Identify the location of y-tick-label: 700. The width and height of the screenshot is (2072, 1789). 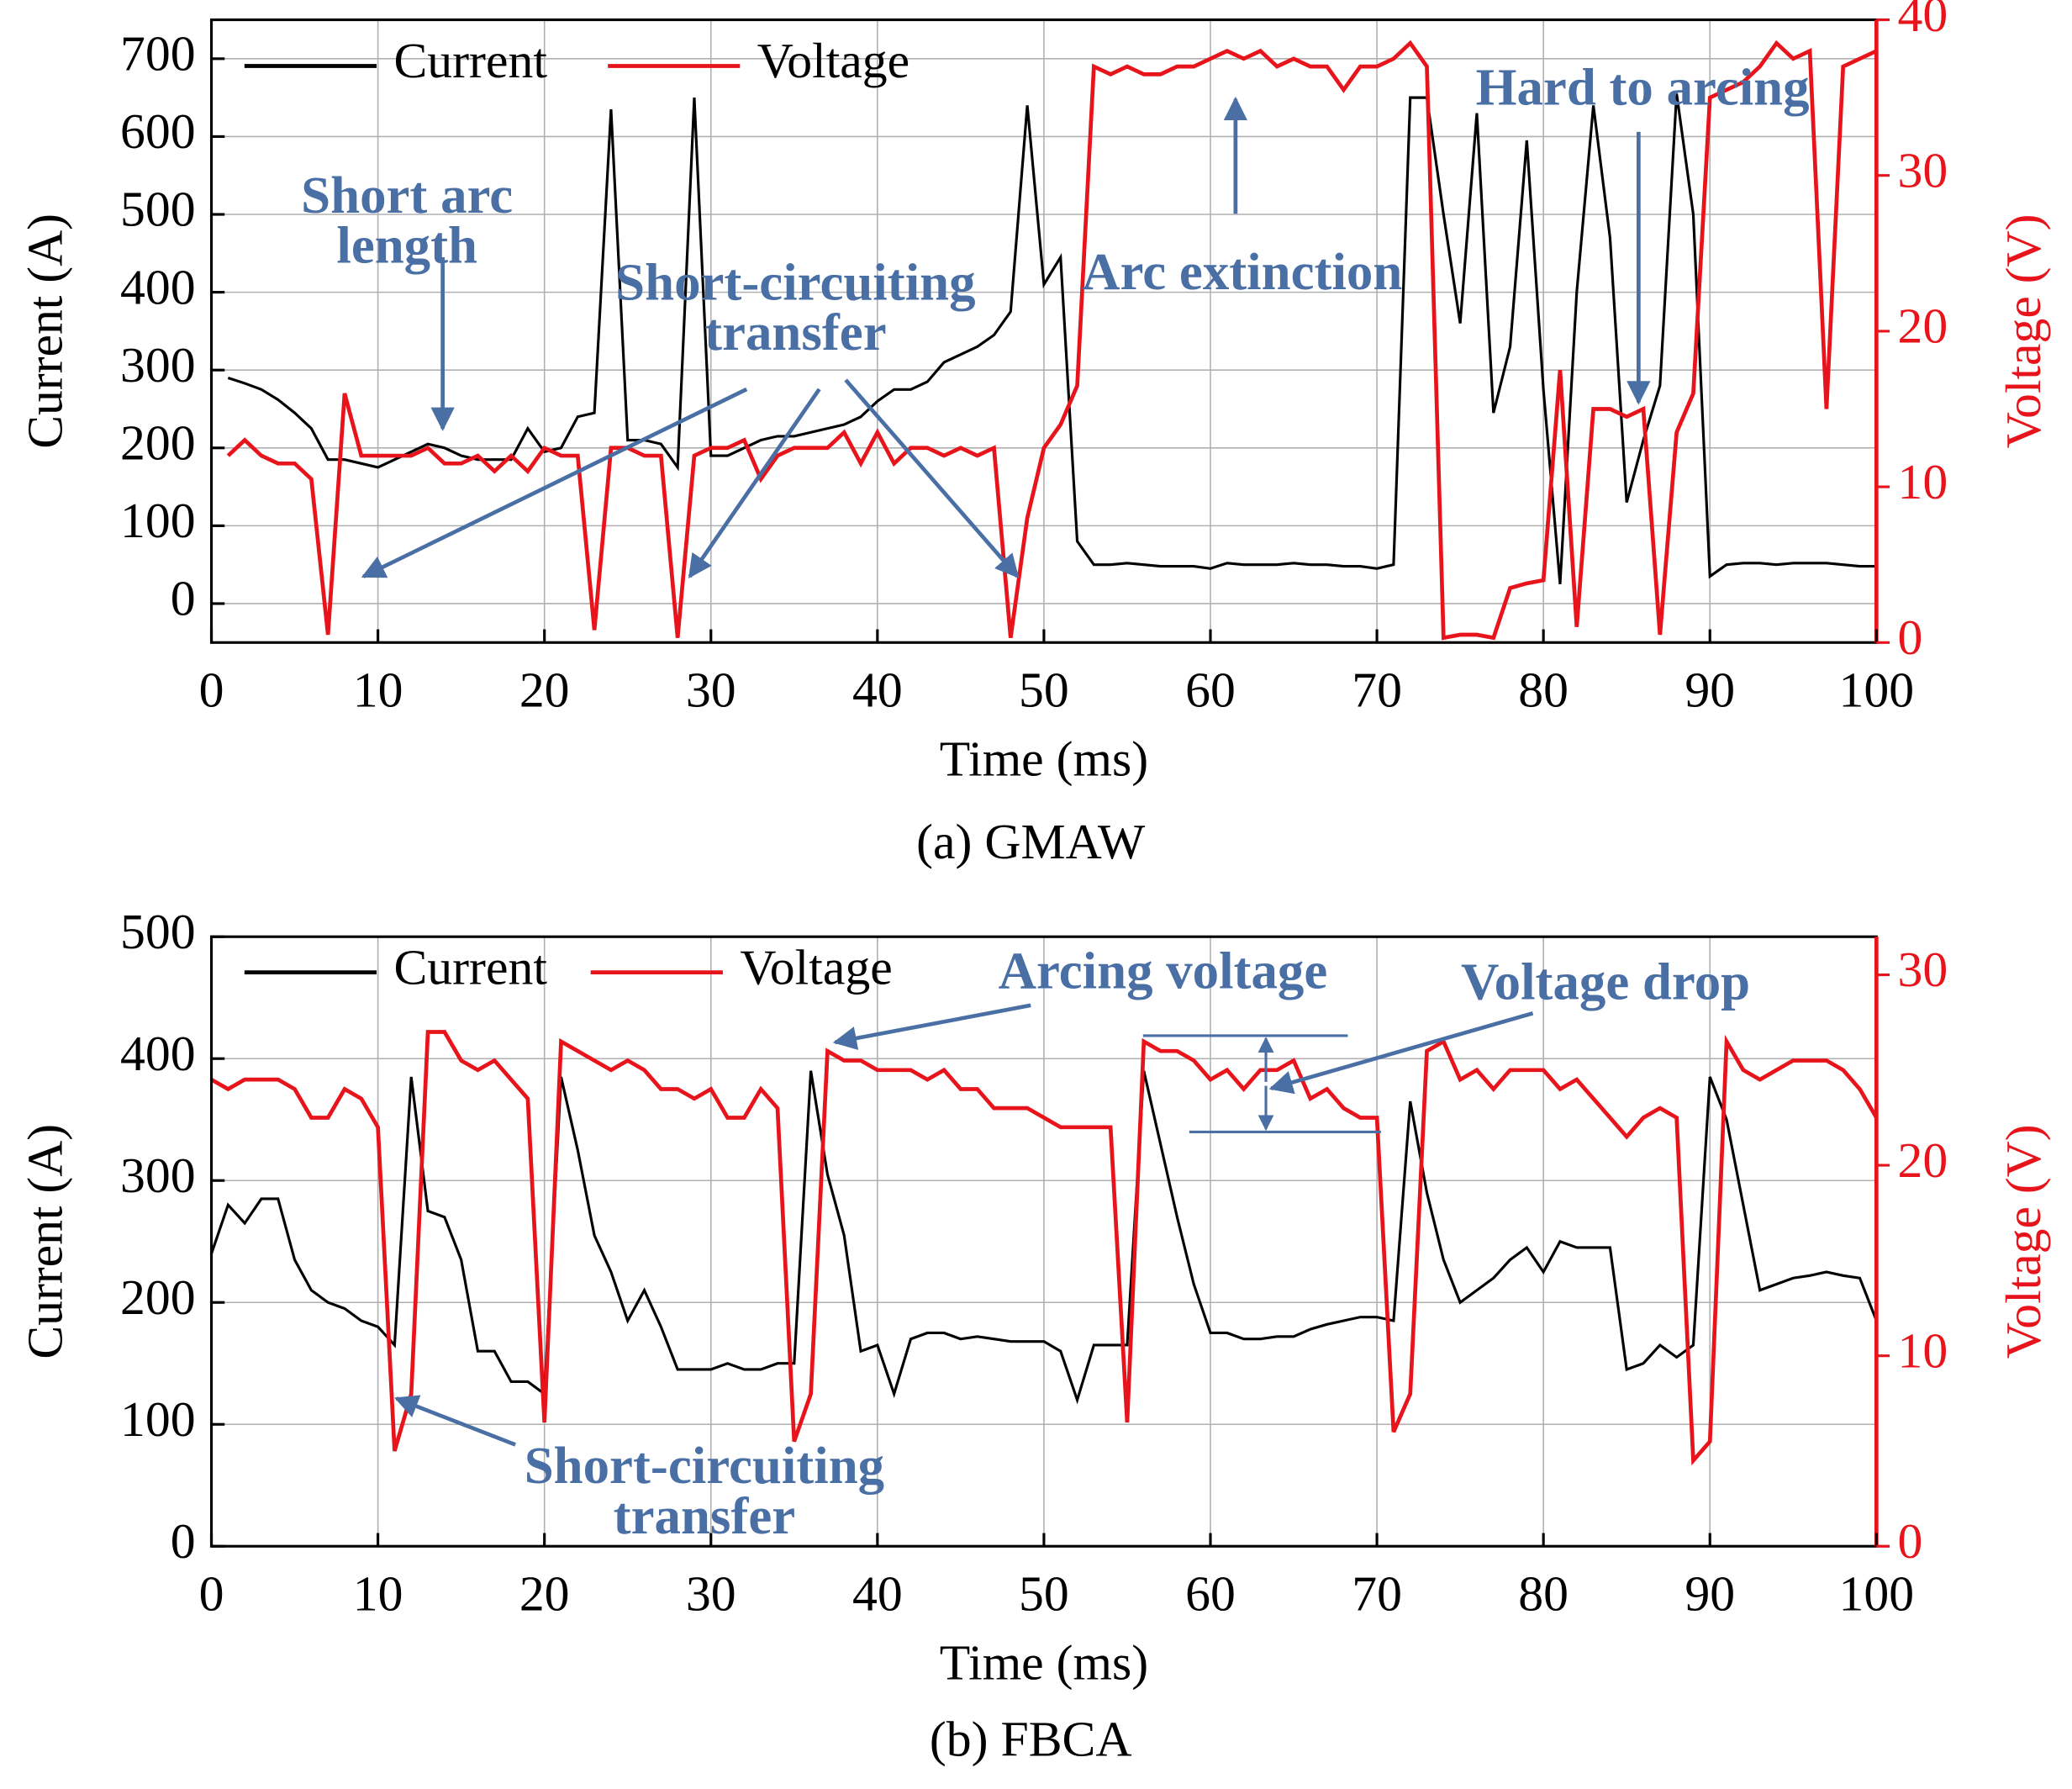
(158, 54).